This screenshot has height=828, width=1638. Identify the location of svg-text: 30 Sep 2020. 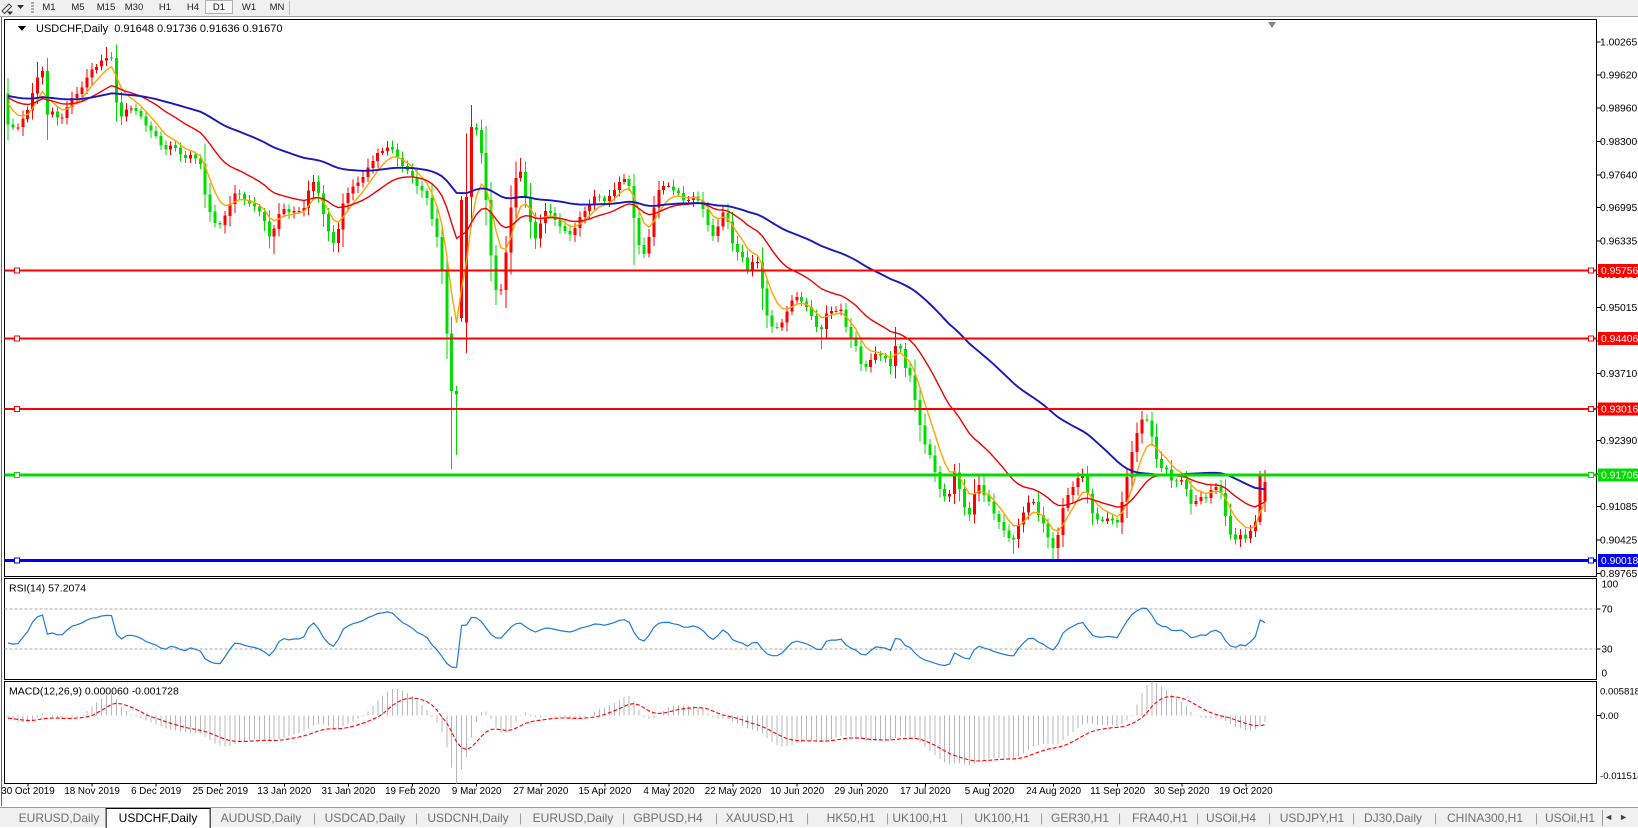
(1182, 791).